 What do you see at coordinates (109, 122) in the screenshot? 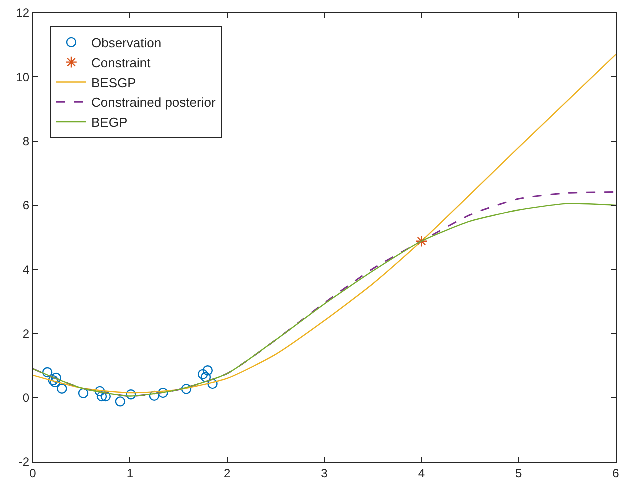
I see `legend-label: BEGP` at bounding box center [109, 122].